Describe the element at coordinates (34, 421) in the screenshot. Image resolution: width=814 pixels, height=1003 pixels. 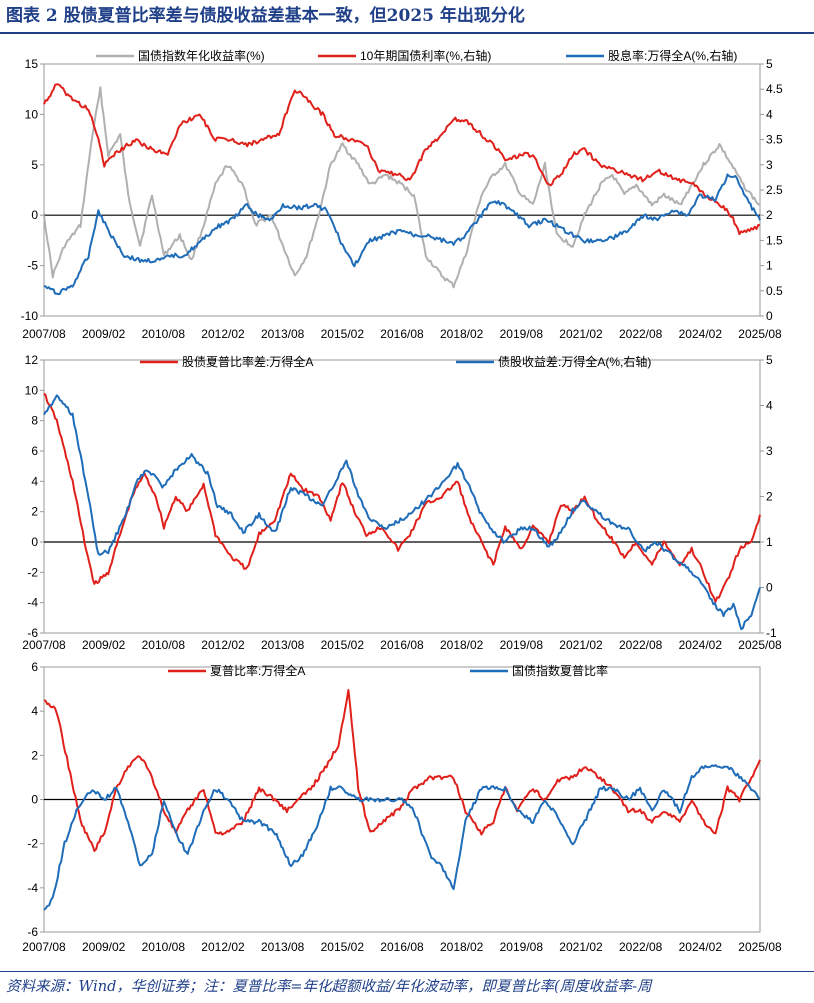
I see `left-tick-label: 8` at that location.